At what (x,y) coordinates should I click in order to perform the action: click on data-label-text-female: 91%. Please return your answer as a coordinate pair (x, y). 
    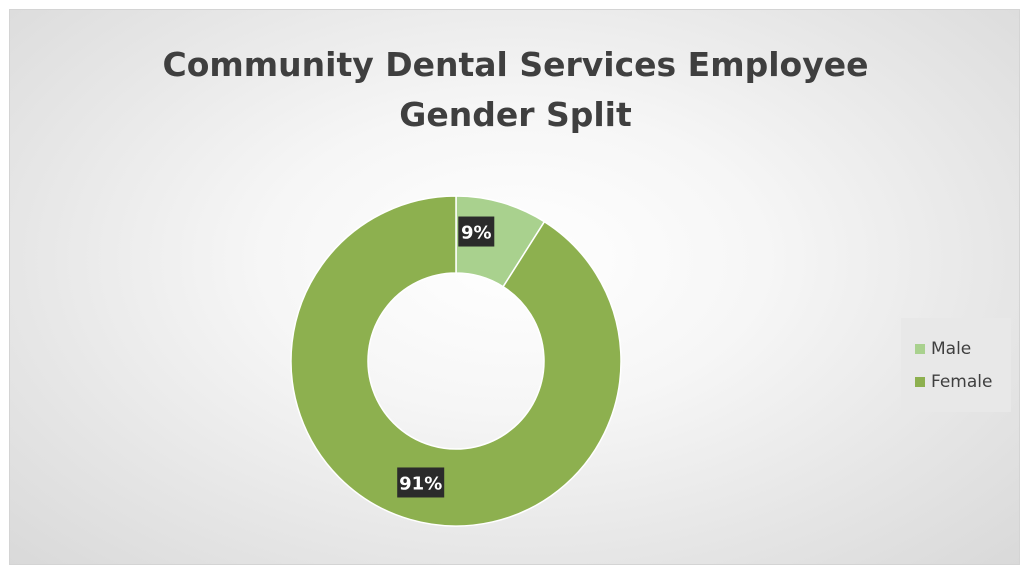
    Looking at the image, I should click on (420, 483).